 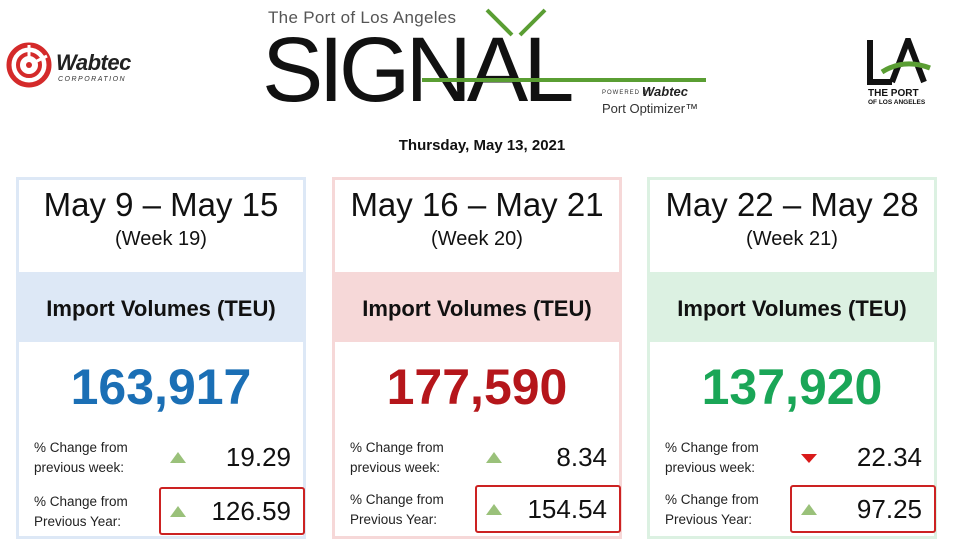 What do you see at coordinates (564, 45) in the screenshot?
I see `signal-x-icon` at bounding box center [564, 45].